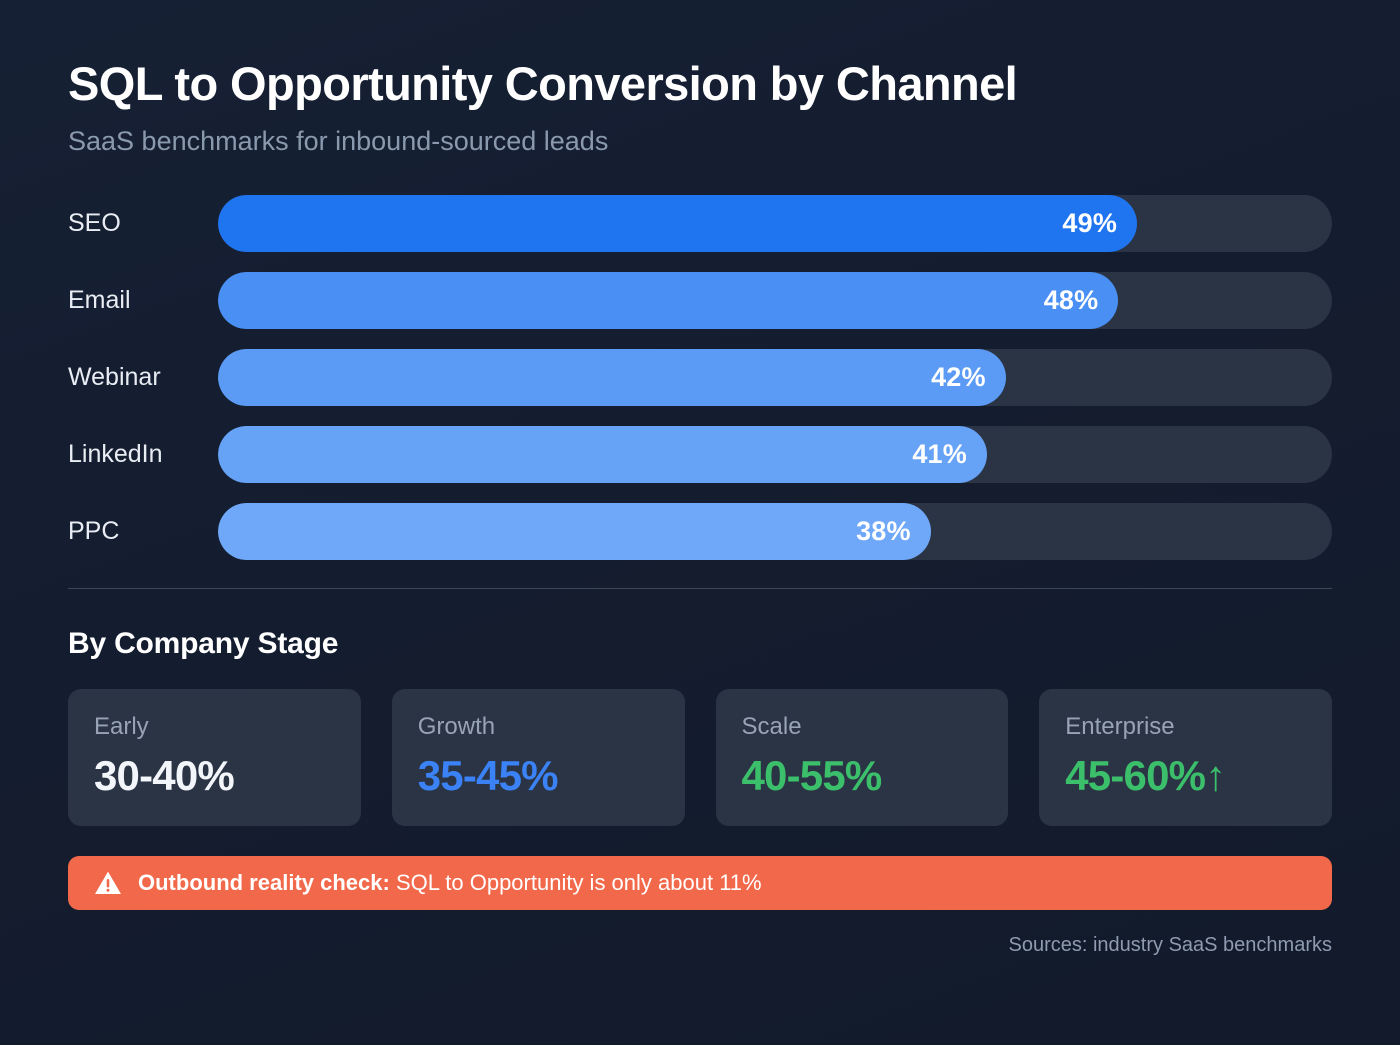 Image resolution: width=1400 pixels, height=1045 pixels. I want to click on bar-category-label: LinkedIn, so click(115, 454).